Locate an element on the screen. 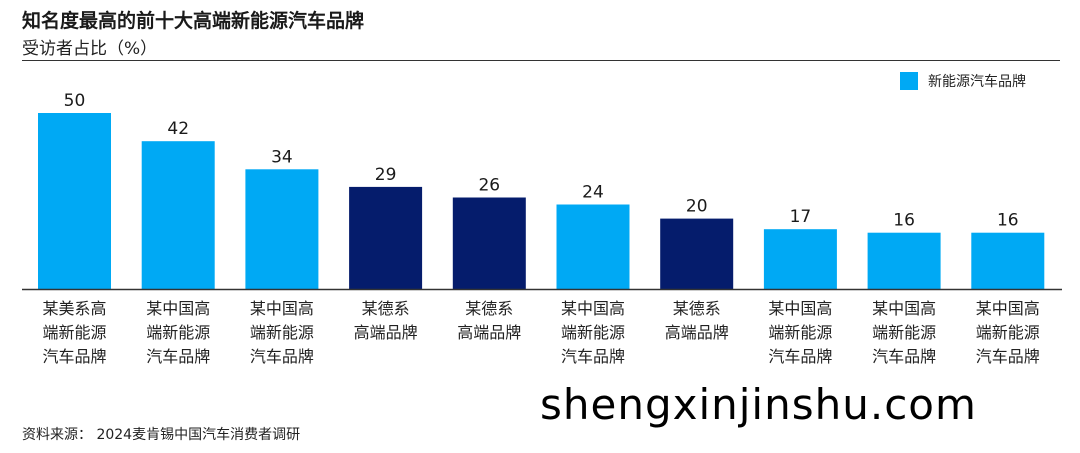 The image size is (1080, 453). category-label-2-line-1: 某中国高 is located at coordinates (178, 308).